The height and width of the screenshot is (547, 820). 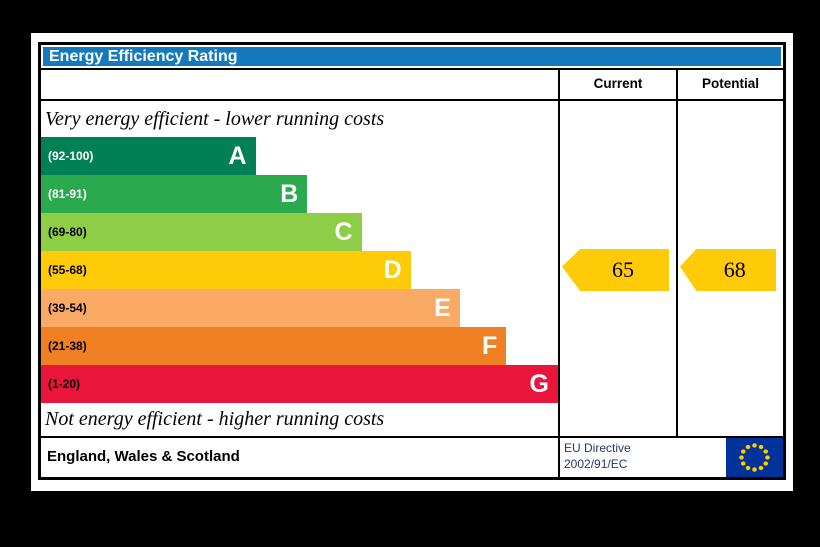 I want to click on band-letter: D, so click(x=392, y=269).